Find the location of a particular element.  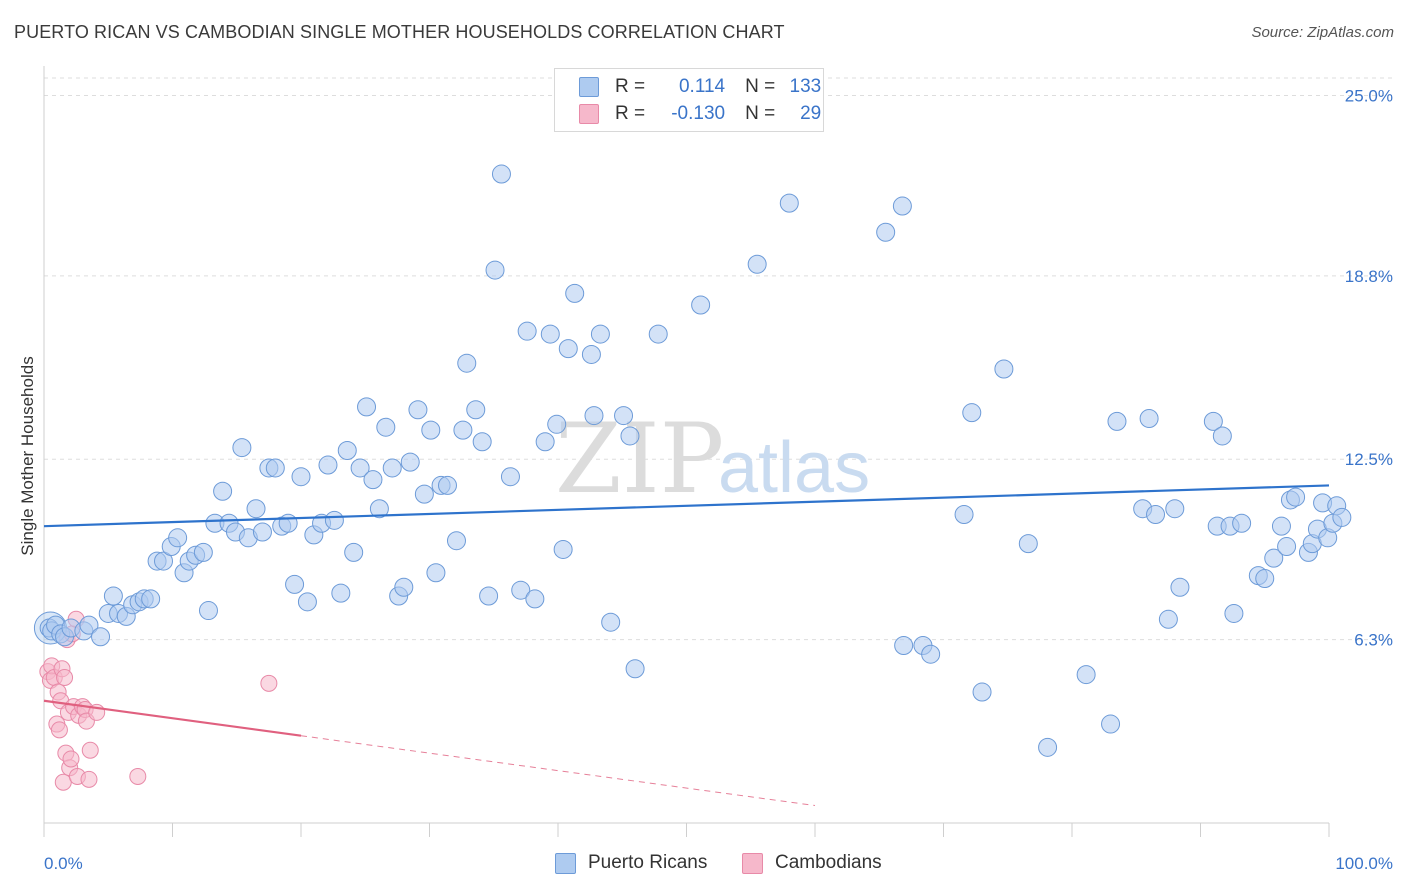

r-value-cambodian: -0.130 is located at coordinates (698, 113).